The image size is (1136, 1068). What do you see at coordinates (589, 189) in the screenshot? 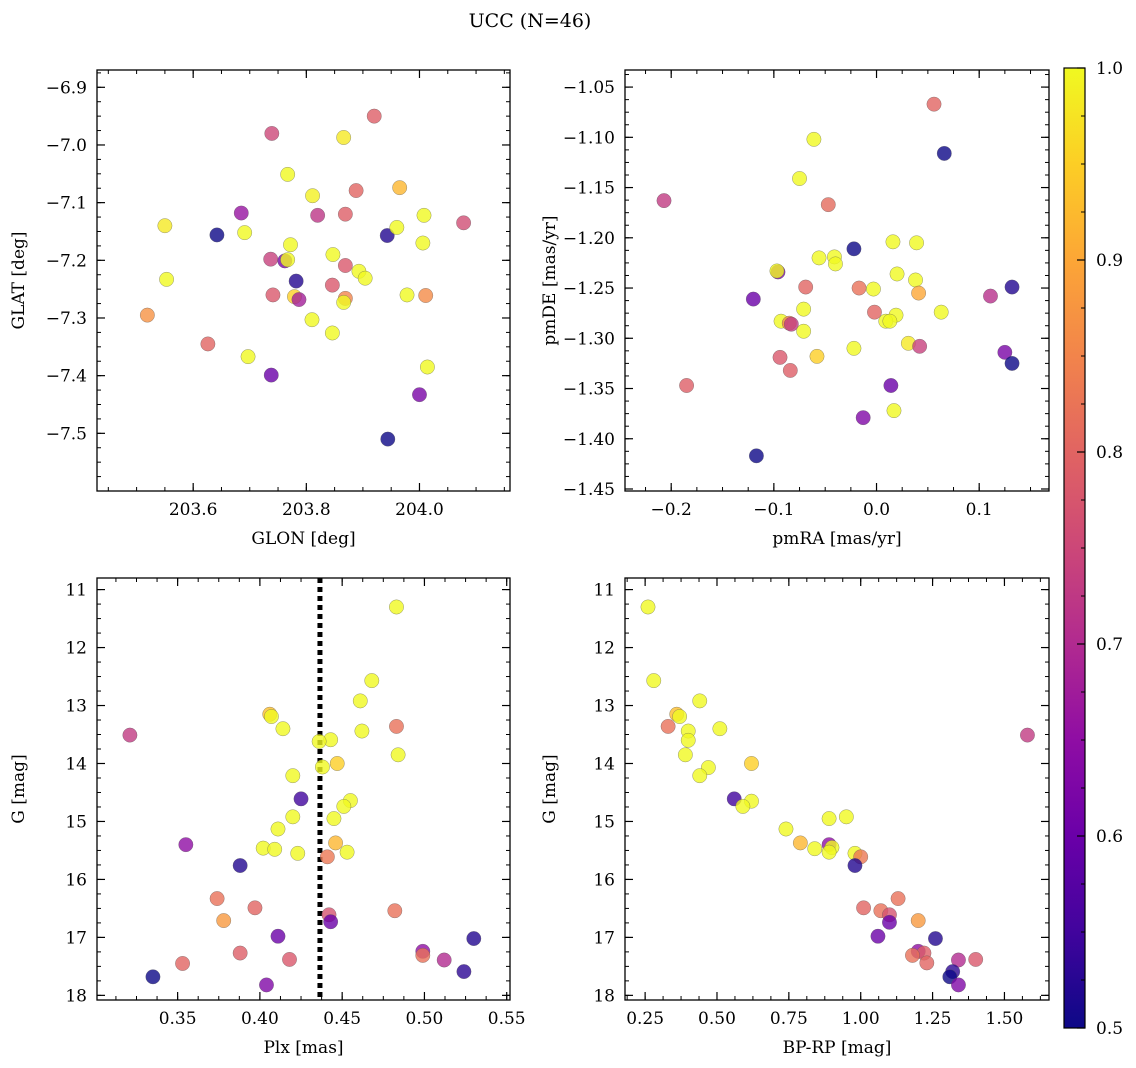
I see `y-tick-label: −1.15` at bounding box center [589, 189].